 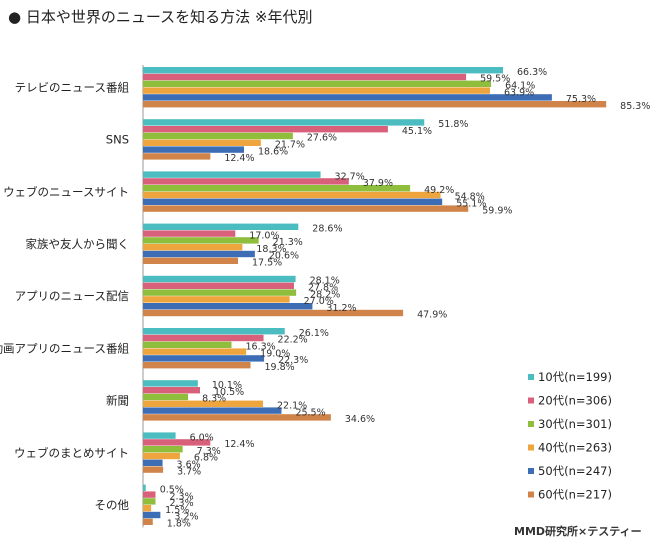 What do you see at coordinates (319, 301) in the screenshot?
I see `data-label: 27.0%` at bounding box center [319, 301].